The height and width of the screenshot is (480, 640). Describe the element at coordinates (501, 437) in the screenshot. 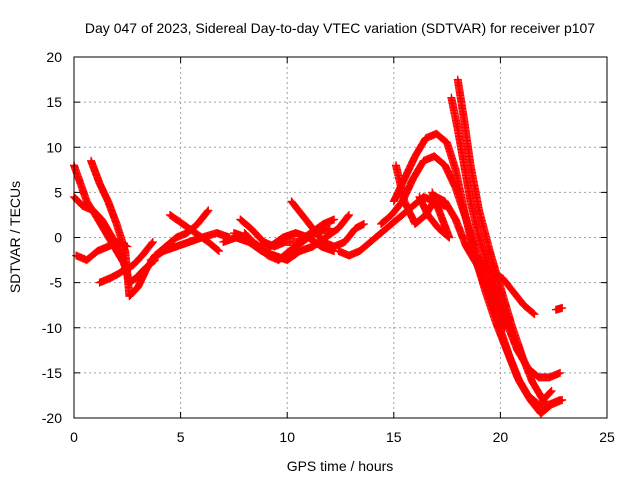

I see `x-tick-label: 20` at that location.